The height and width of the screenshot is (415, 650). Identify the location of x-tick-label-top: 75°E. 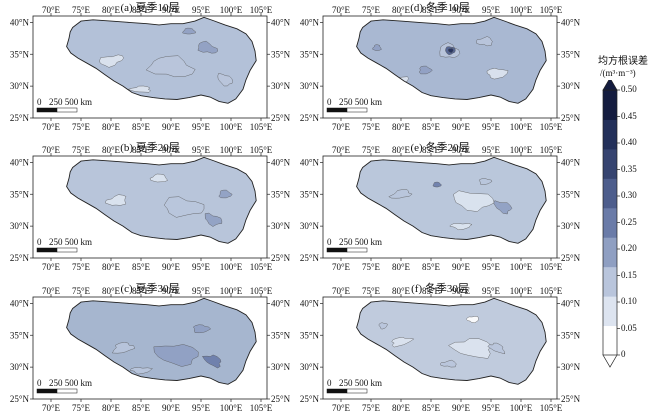
(81, 10).